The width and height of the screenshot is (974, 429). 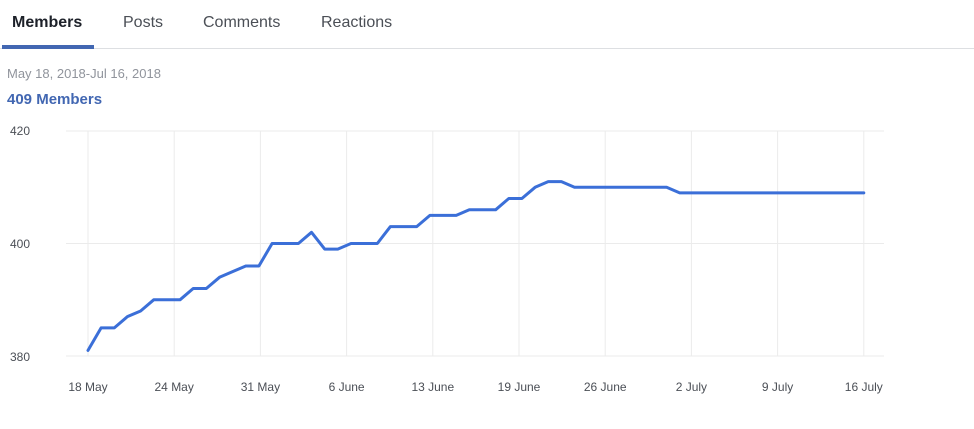 What do you see at coordinates (143, 22) in the screenshot?
I see `tab-posts: Posts` at bounding box center [143, 22].